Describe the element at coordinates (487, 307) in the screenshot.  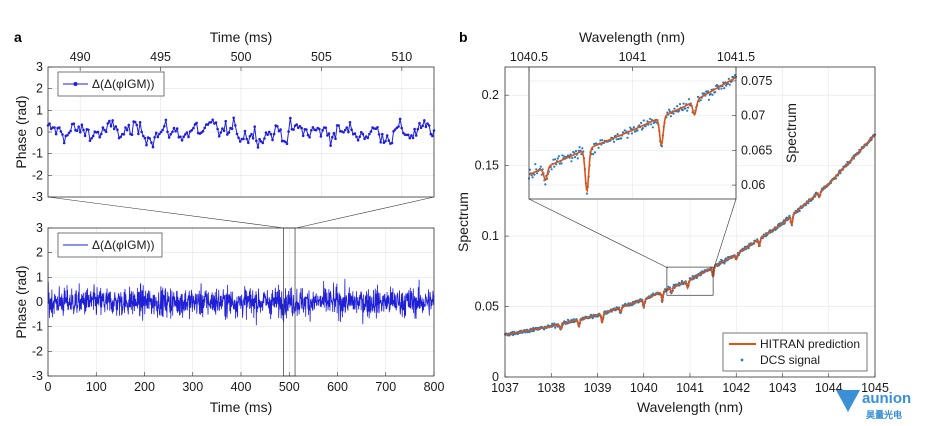
I see `b-ytick: 0.05` at that location.